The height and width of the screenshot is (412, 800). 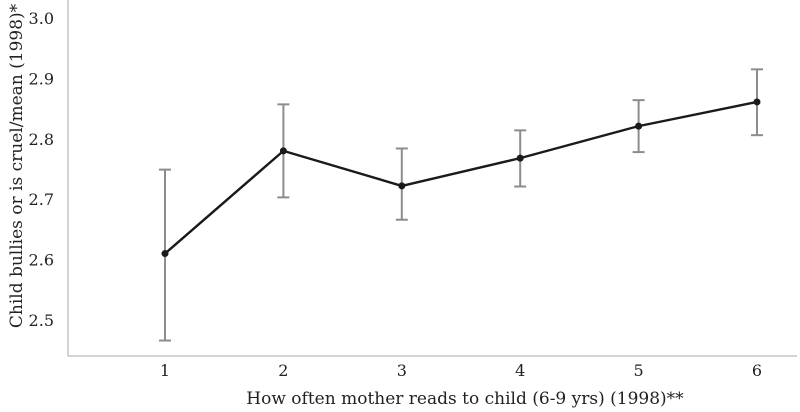 What do you see at coordinates (165, 370) in the screenshot?
I see `x-tick-label: 1` at bounding box center [165, 370].